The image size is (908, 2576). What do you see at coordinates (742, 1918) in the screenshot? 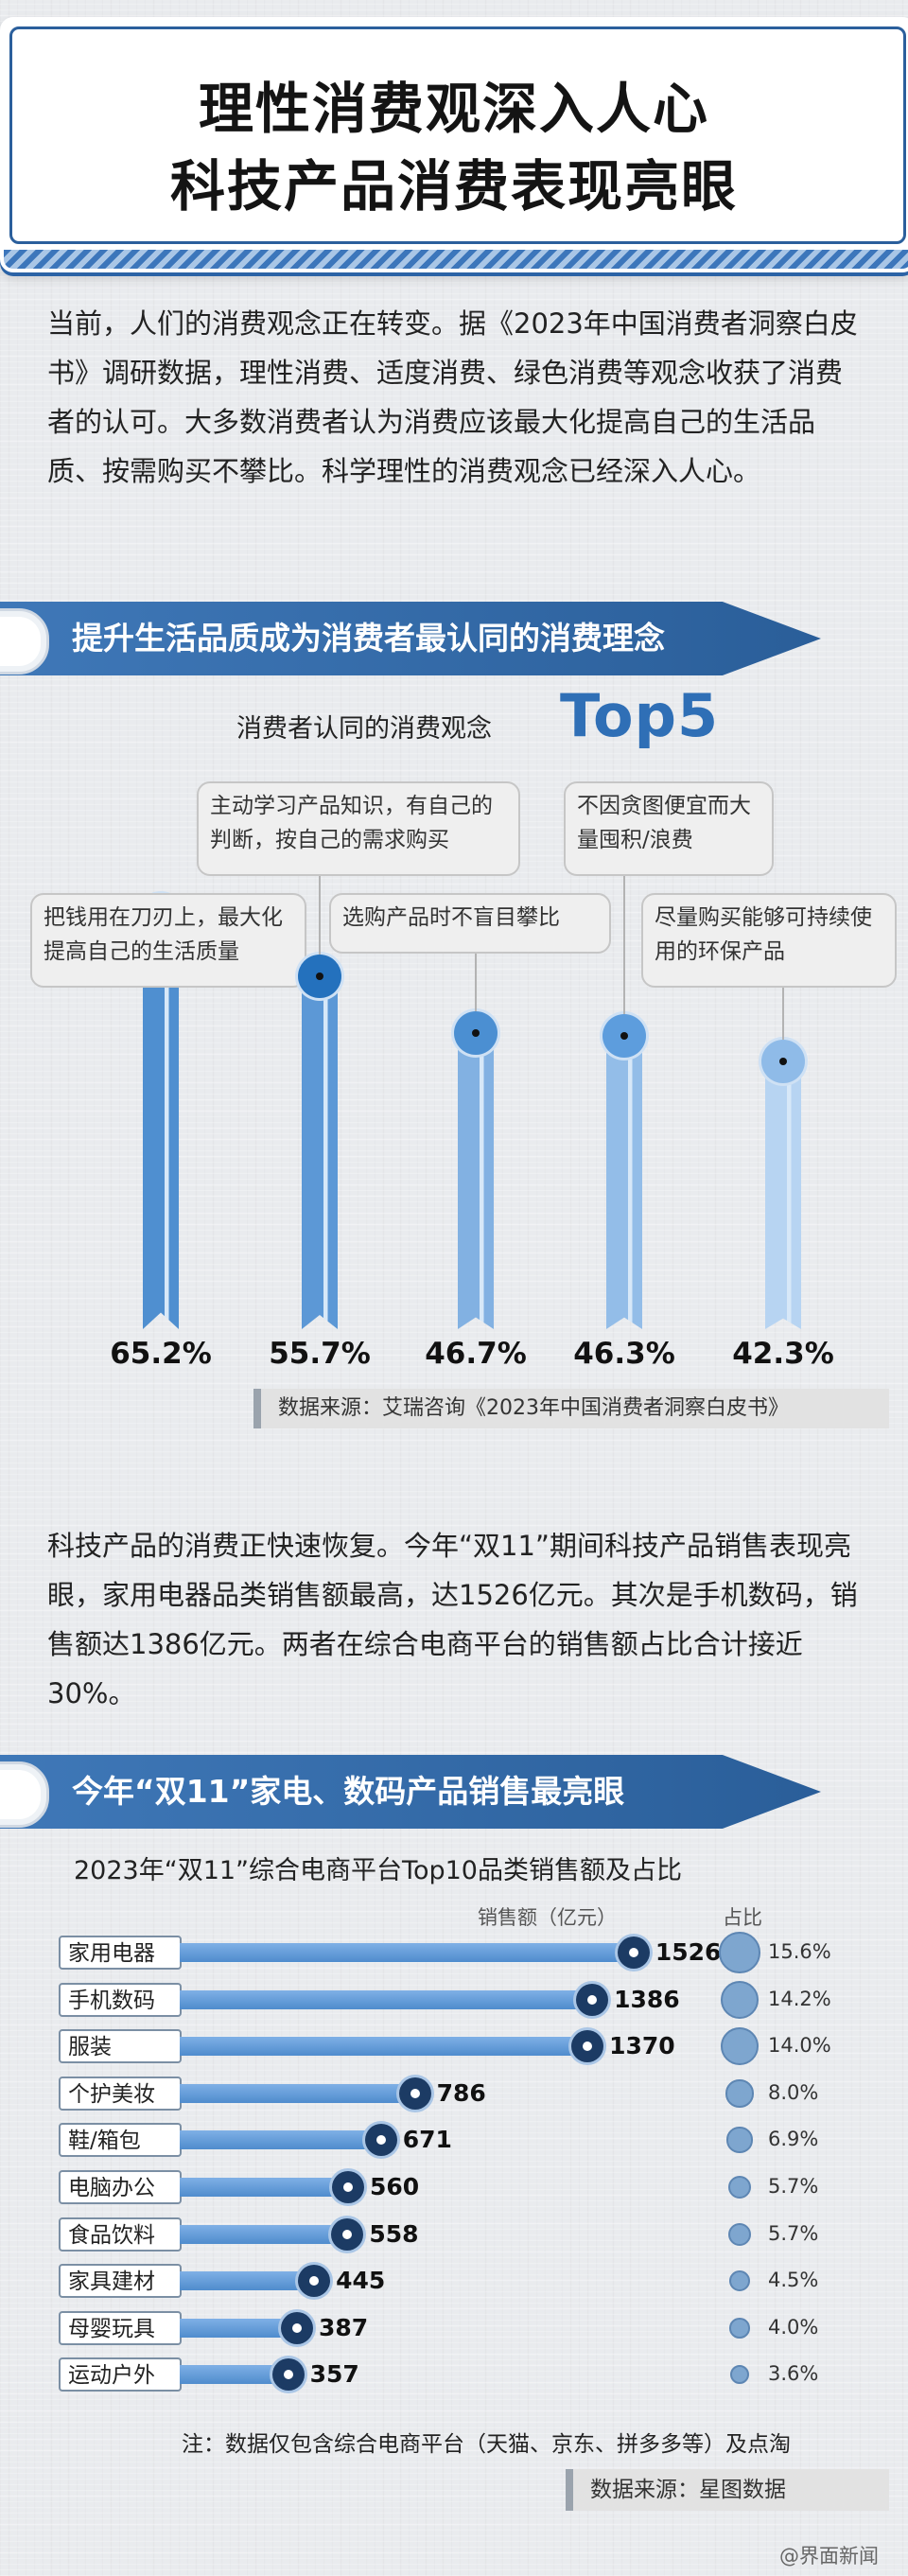
I see `chart2-col-share: 占比` at bounding box center [742, 1918].